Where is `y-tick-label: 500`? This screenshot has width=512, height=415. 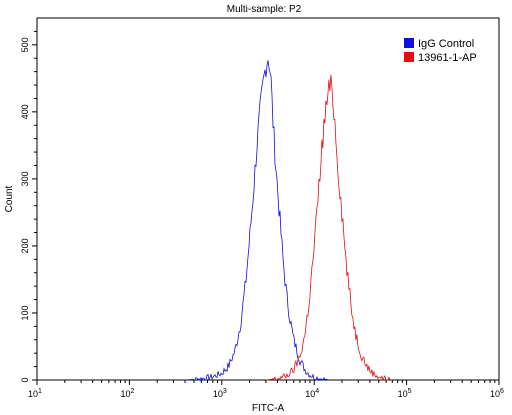
y-tick-label: 500 is located at coordinates (25, 44).